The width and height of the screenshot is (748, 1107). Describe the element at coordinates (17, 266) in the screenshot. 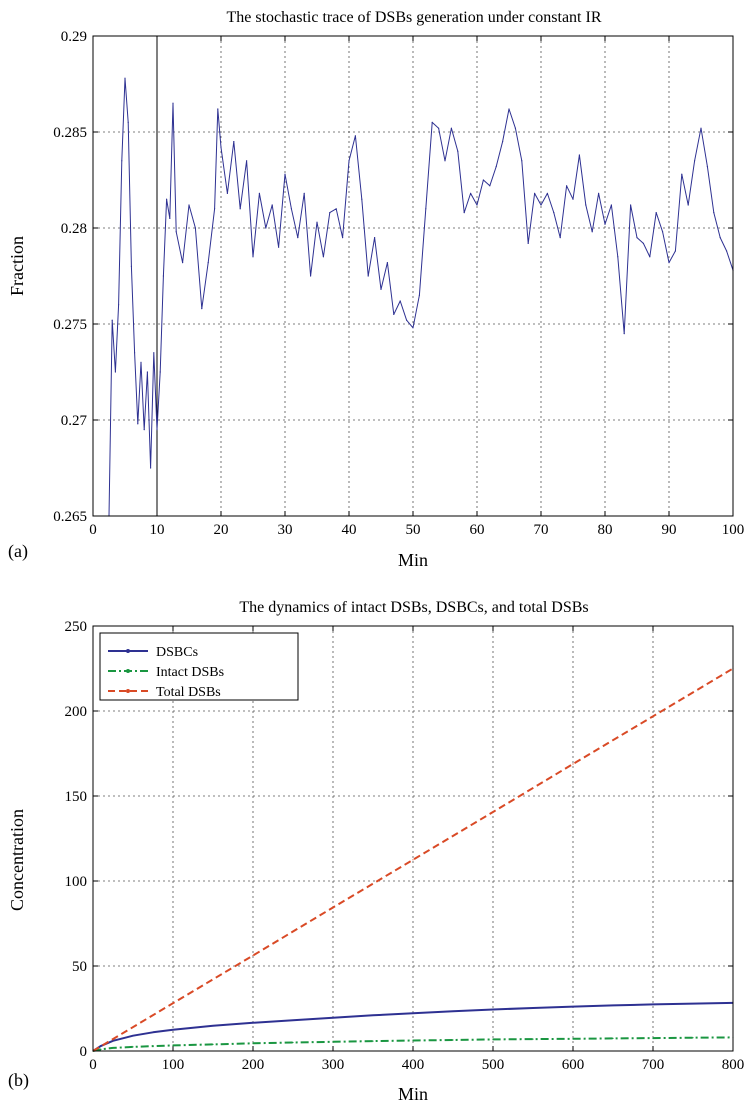

I see `panel-a-ylabel: Fraction` at that location.